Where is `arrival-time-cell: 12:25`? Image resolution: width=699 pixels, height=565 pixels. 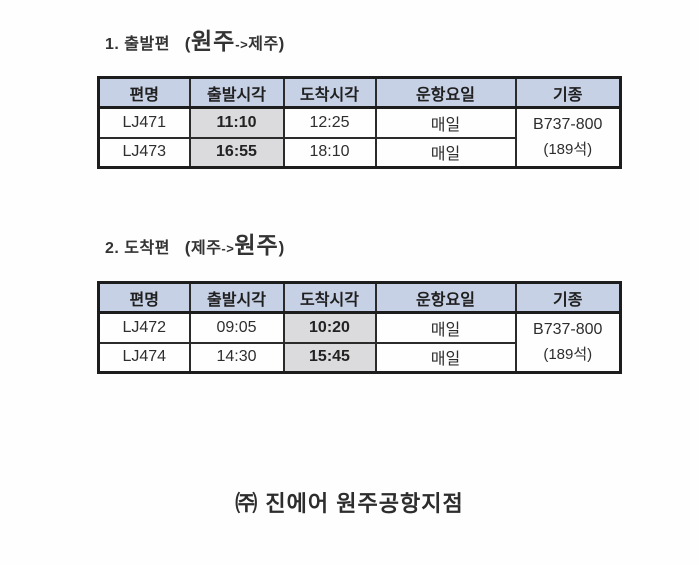
arrival-time-cell: 12:25 is located at coordinates (329, 122).